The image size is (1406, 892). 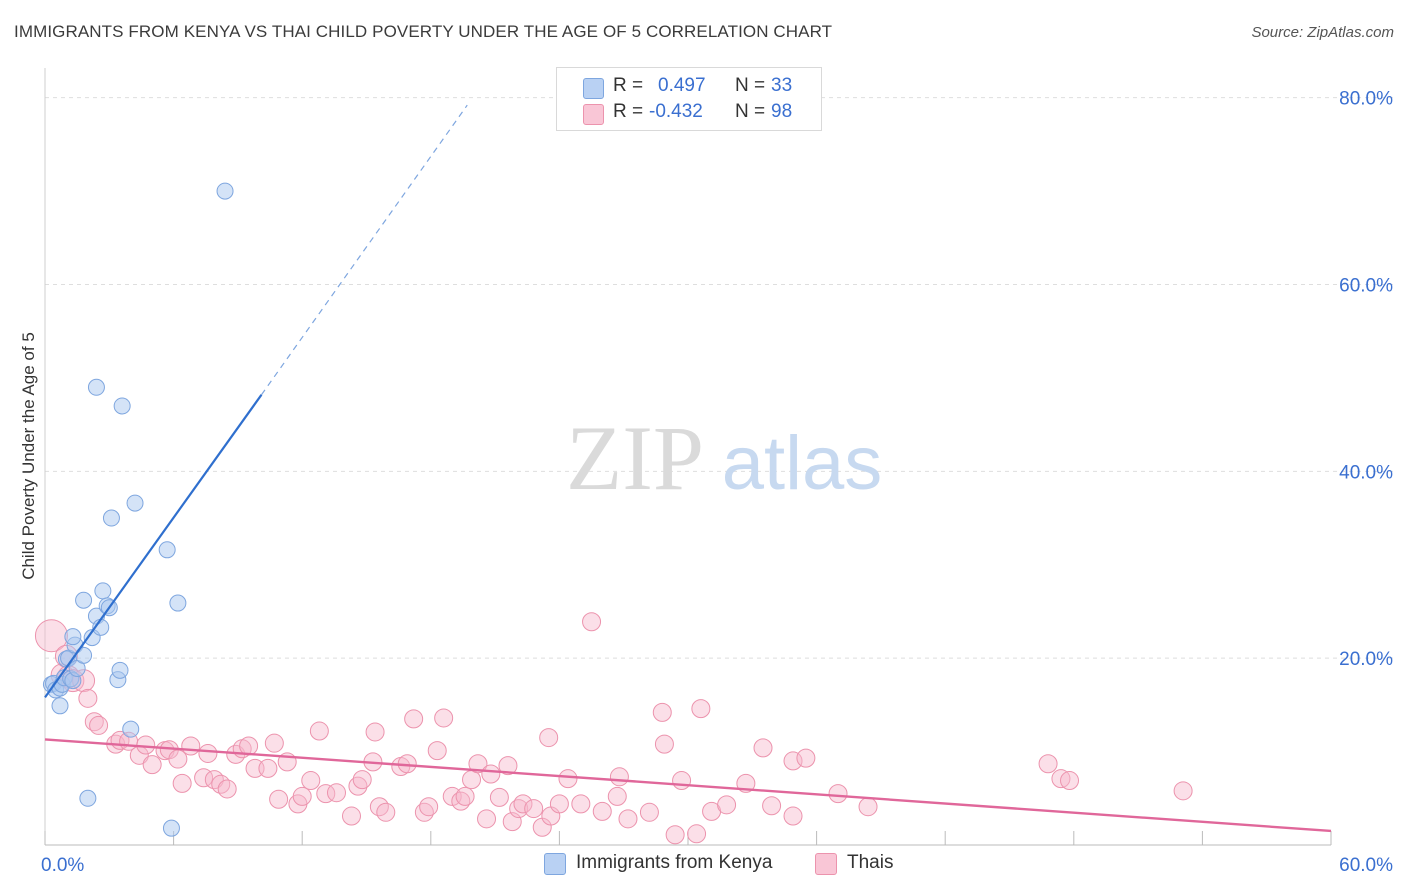 What do you see at coordinates (364, 250) in the screenshot?
I see `kenya-trend-extension` at bounding box center [364, 250].